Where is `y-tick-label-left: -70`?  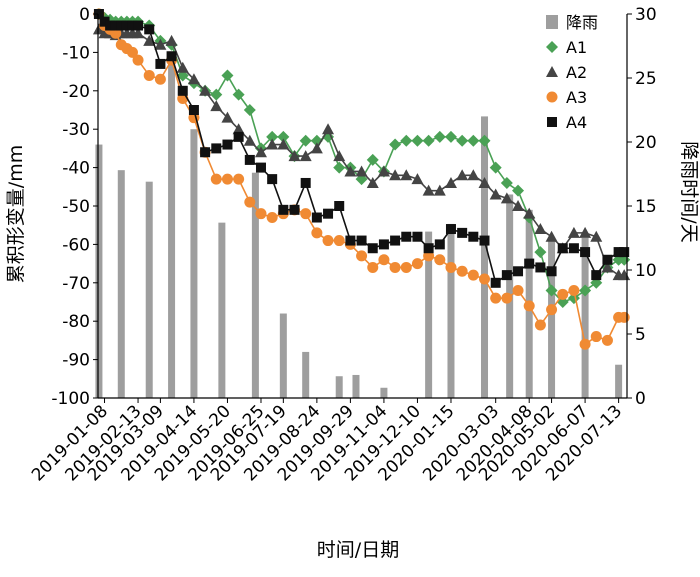
y-tick-label-left: -70 is located at coordinates (76, 284).